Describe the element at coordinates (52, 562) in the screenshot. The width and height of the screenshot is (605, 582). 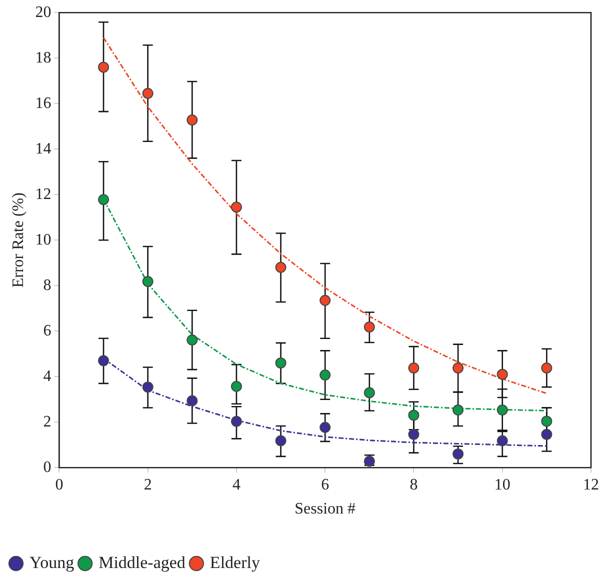
I see `legend-label: Young` at that location.